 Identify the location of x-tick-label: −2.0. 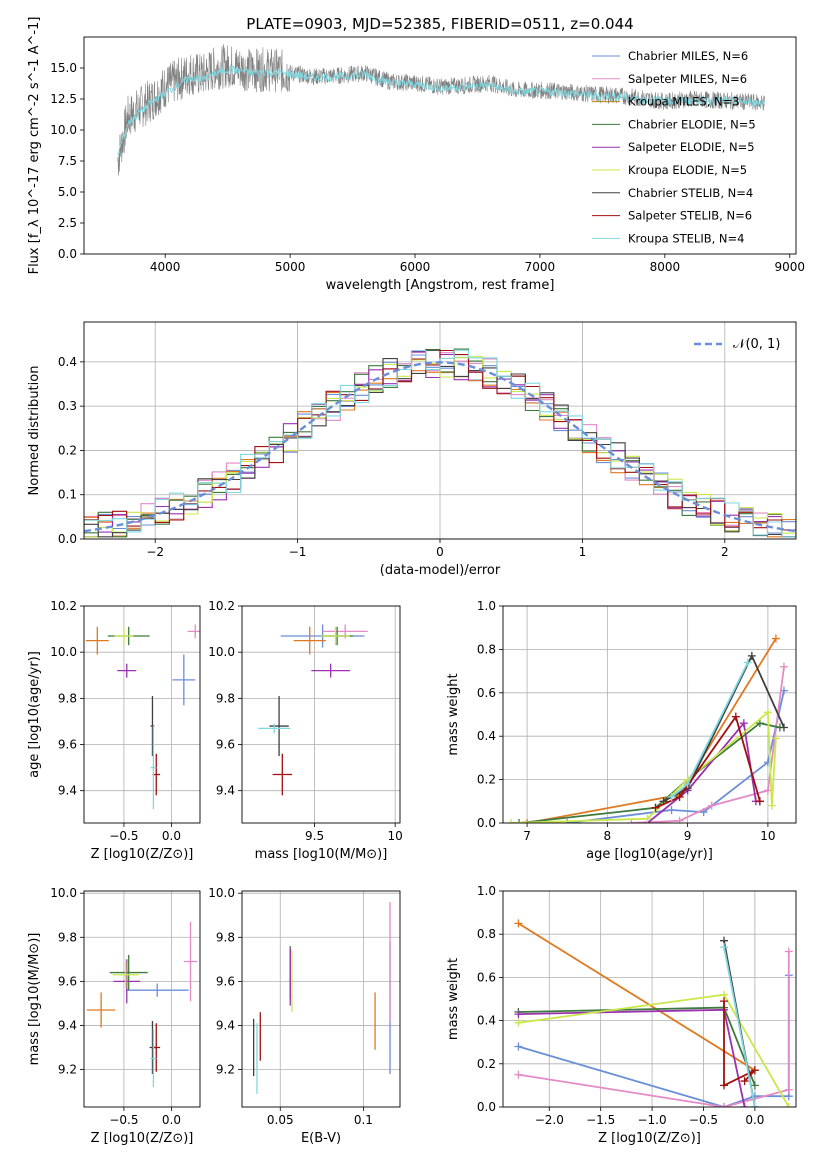
(549, 1120).